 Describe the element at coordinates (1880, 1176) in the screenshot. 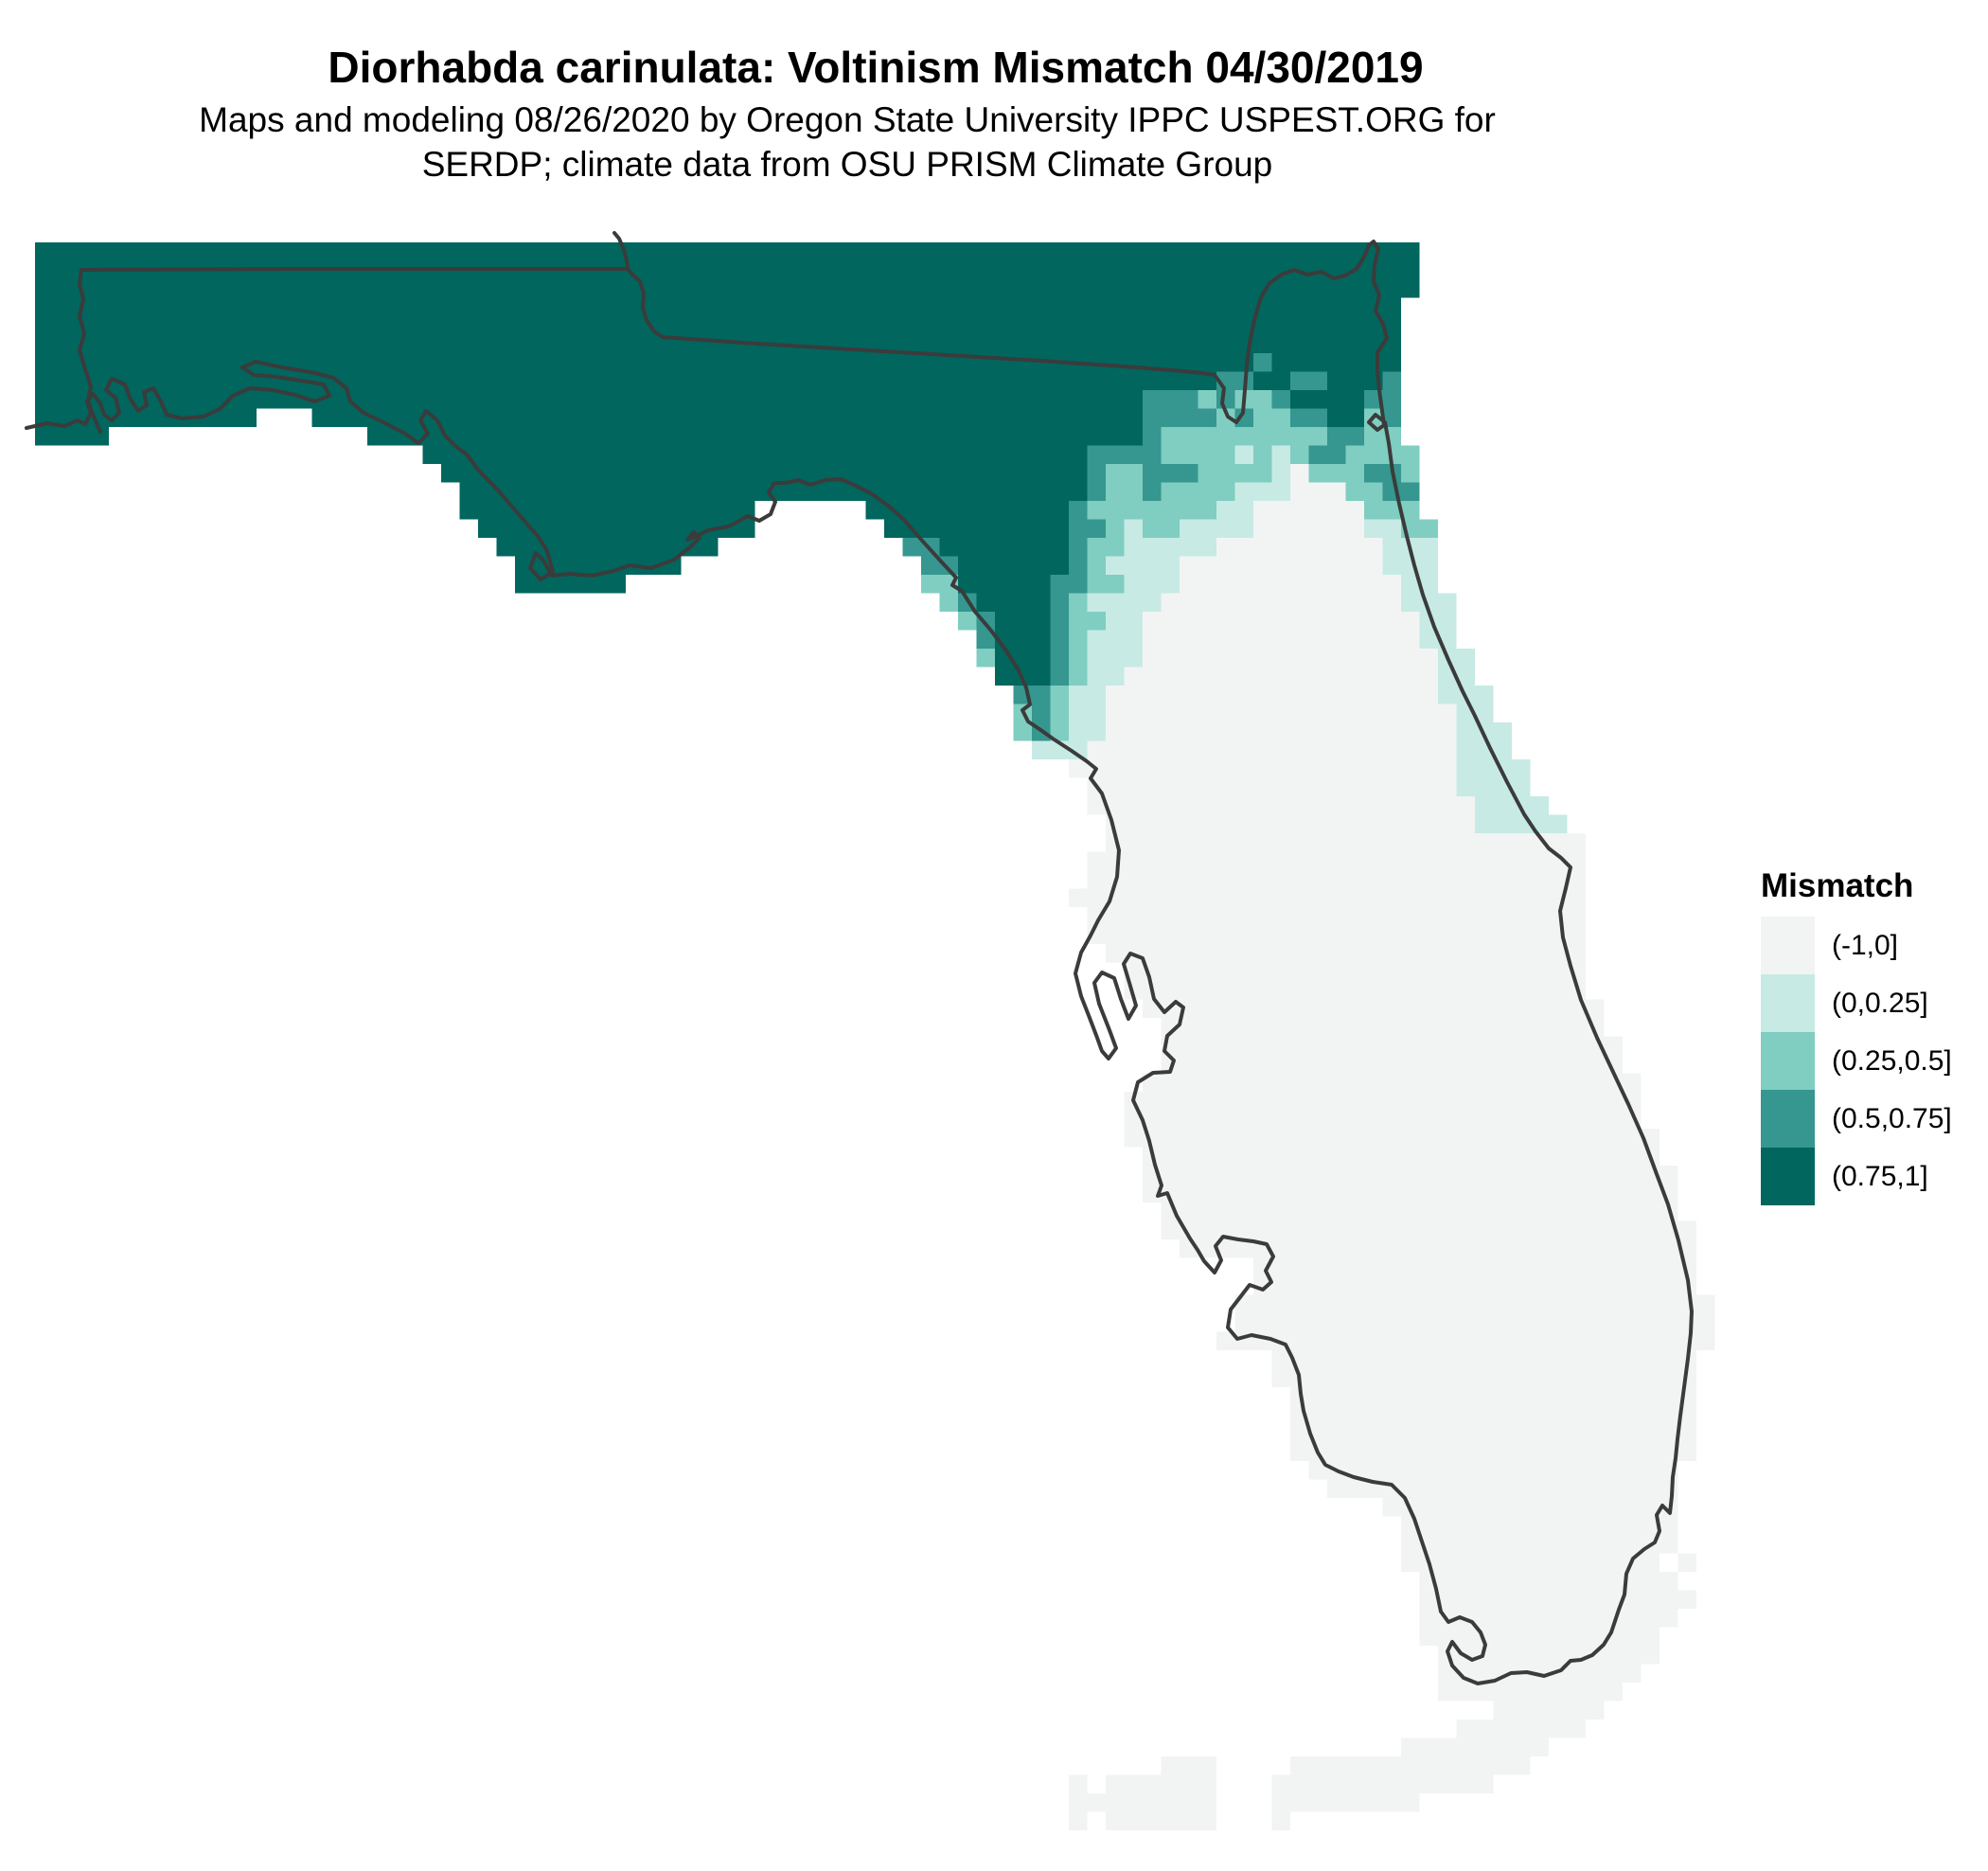

I see `legend-label: (0.75,1]` at that location.